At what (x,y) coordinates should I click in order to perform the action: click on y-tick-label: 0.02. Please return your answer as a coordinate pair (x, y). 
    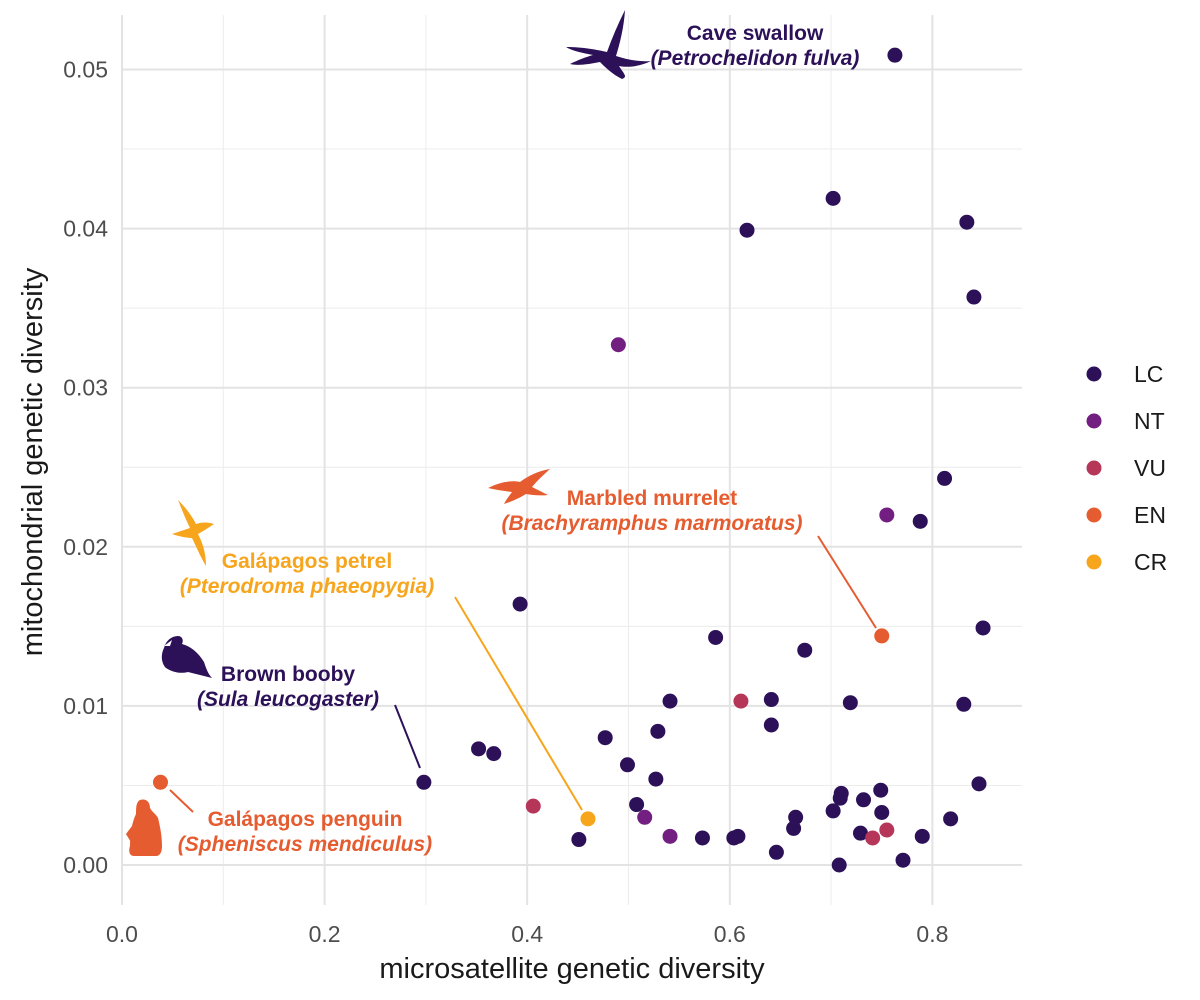
    Looking at the image, I should click on (85, 547).